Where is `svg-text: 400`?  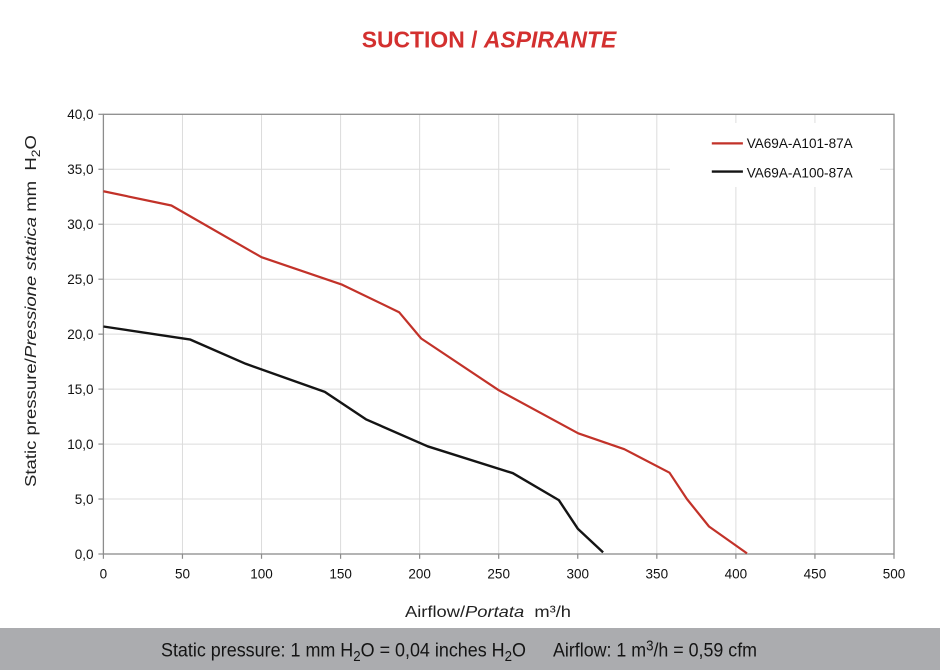 svg-text: 400 is located at coordinates (736, 573).